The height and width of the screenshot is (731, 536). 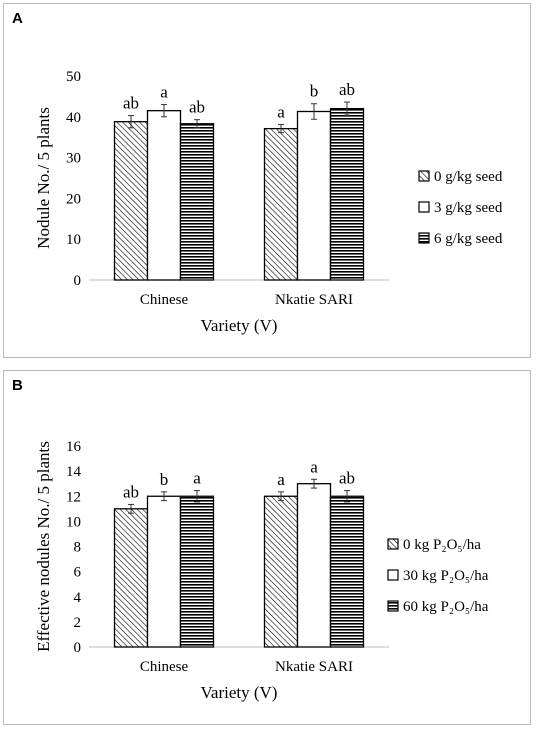 I want to click on legend-label: 6 g/kg seed, so click(x=468, y=239).